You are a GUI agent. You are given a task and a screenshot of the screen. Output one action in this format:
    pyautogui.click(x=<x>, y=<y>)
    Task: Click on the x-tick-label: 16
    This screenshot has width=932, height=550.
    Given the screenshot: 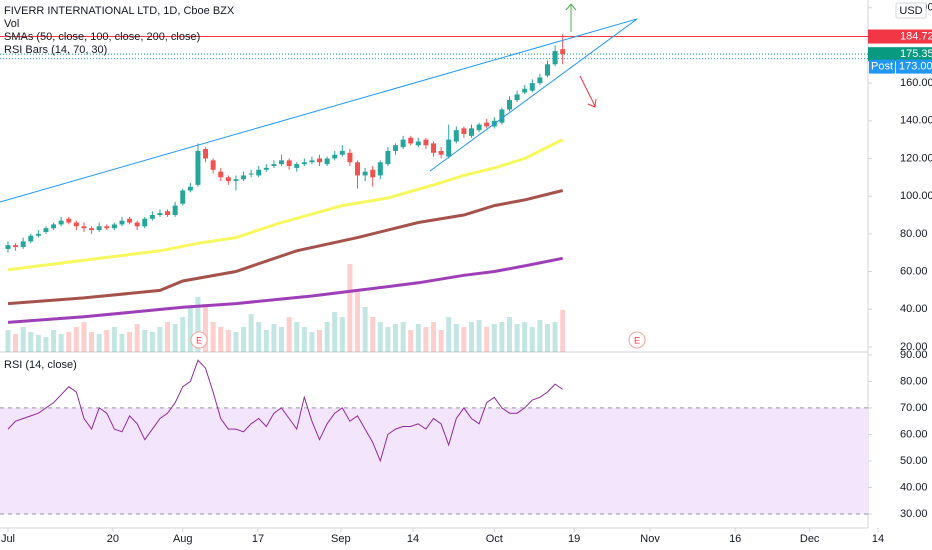 What is the action you would take?
    pyautogui.click(x=735, y=539)
    